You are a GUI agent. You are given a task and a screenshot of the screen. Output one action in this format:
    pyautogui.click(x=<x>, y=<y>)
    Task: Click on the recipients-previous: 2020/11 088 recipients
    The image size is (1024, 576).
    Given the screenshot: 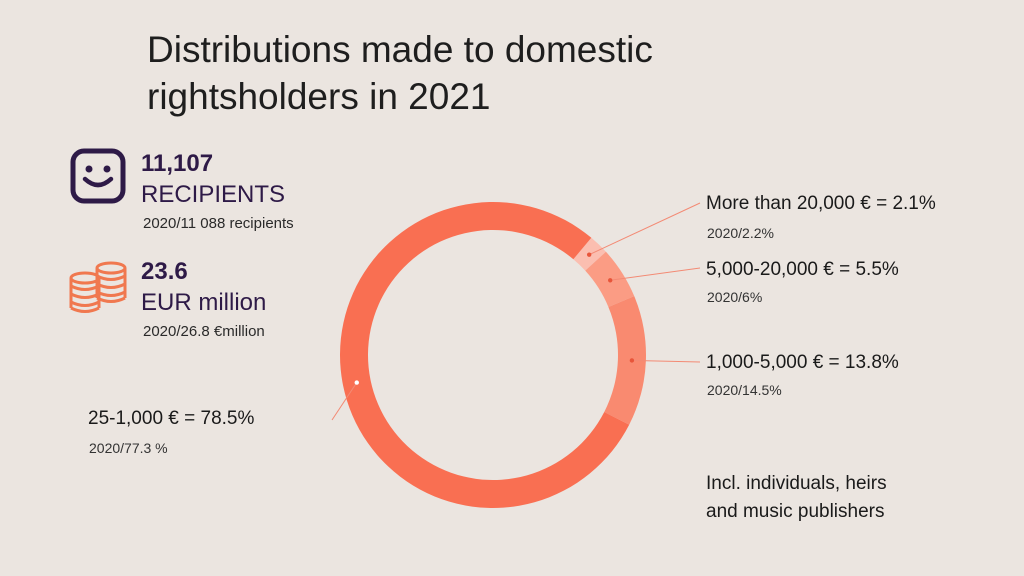 What is the action you would take?
    pyautogui.click(x=218, y=223)
    